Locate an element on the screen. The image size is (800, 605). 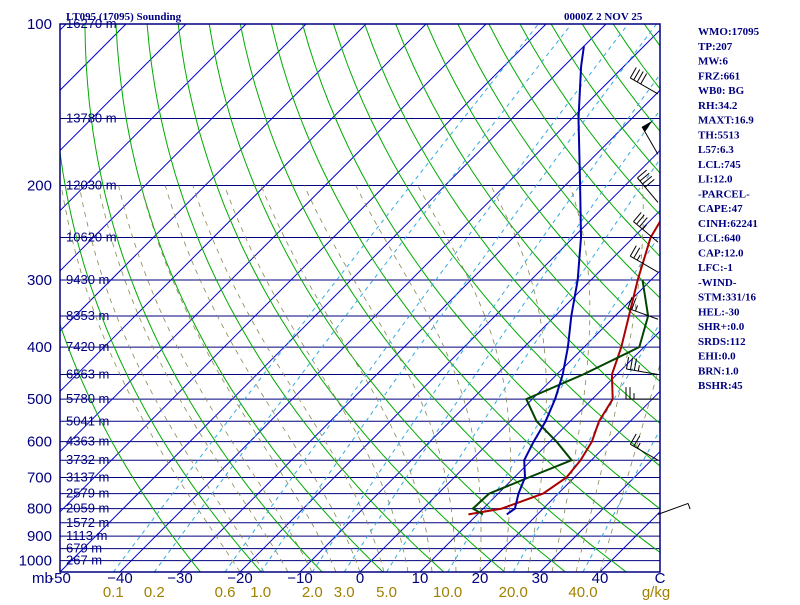
index-line: CAP:12.0 is located at coordinates (721, 253).